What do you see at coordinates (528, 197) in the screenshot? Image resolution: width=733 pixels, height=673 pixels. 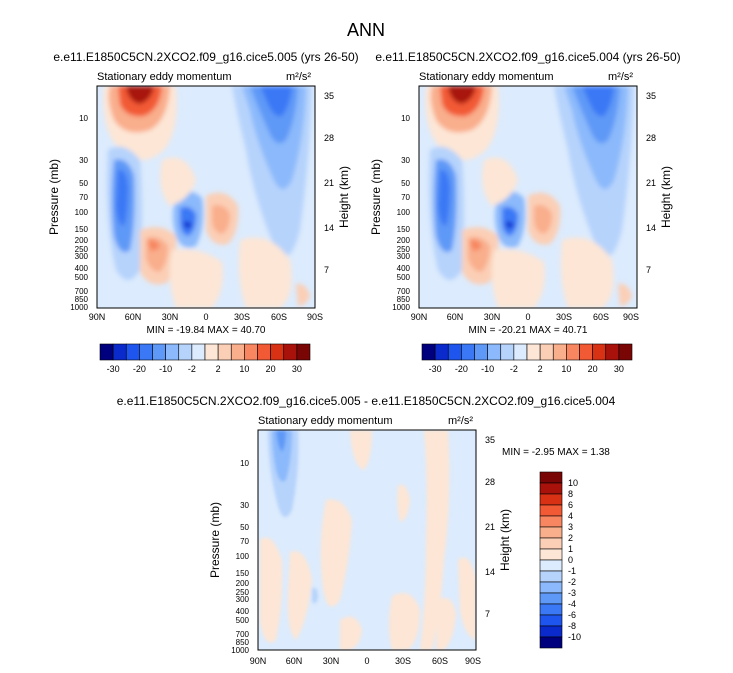 I see `panel-2-plot-area` at bounding box center [528, 197].